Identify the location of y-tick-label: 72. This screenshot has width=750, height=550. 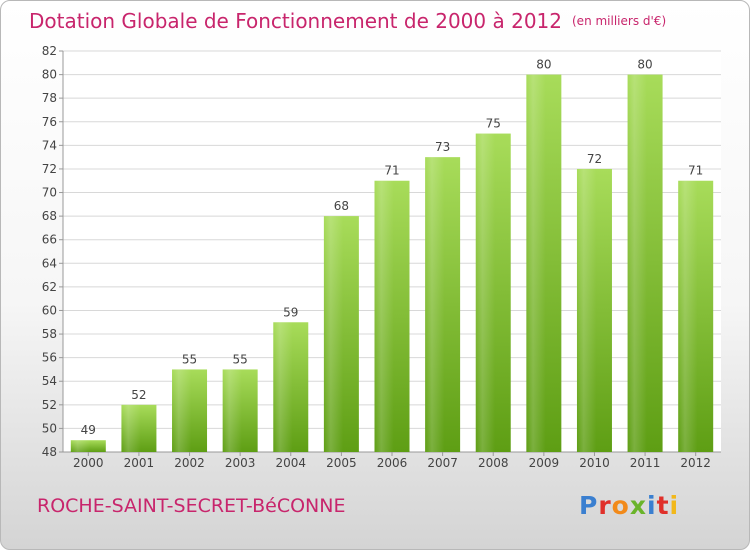
(49, 169).